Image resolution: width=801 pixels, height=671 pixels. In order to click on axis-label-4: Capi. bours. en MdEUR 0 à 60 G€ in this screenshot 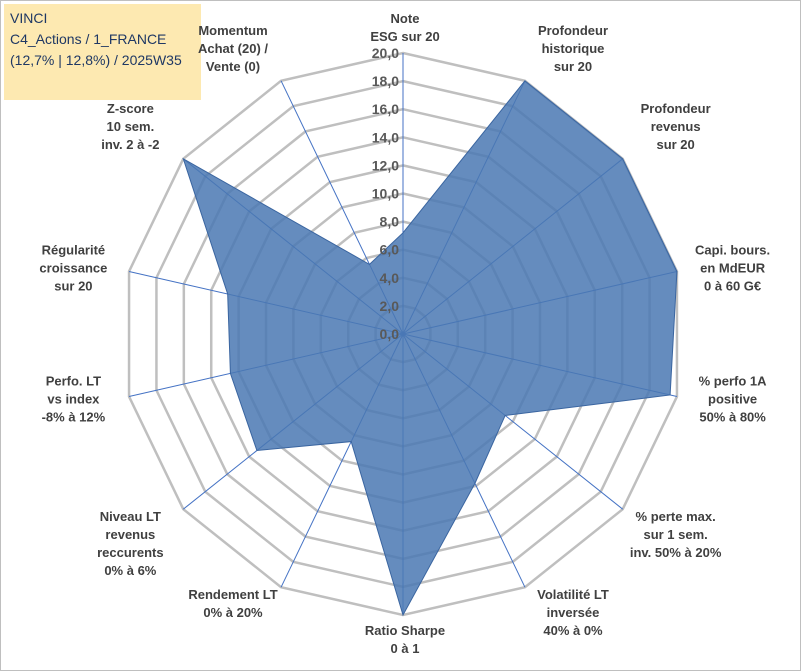, I will do `click(732, 267)`.